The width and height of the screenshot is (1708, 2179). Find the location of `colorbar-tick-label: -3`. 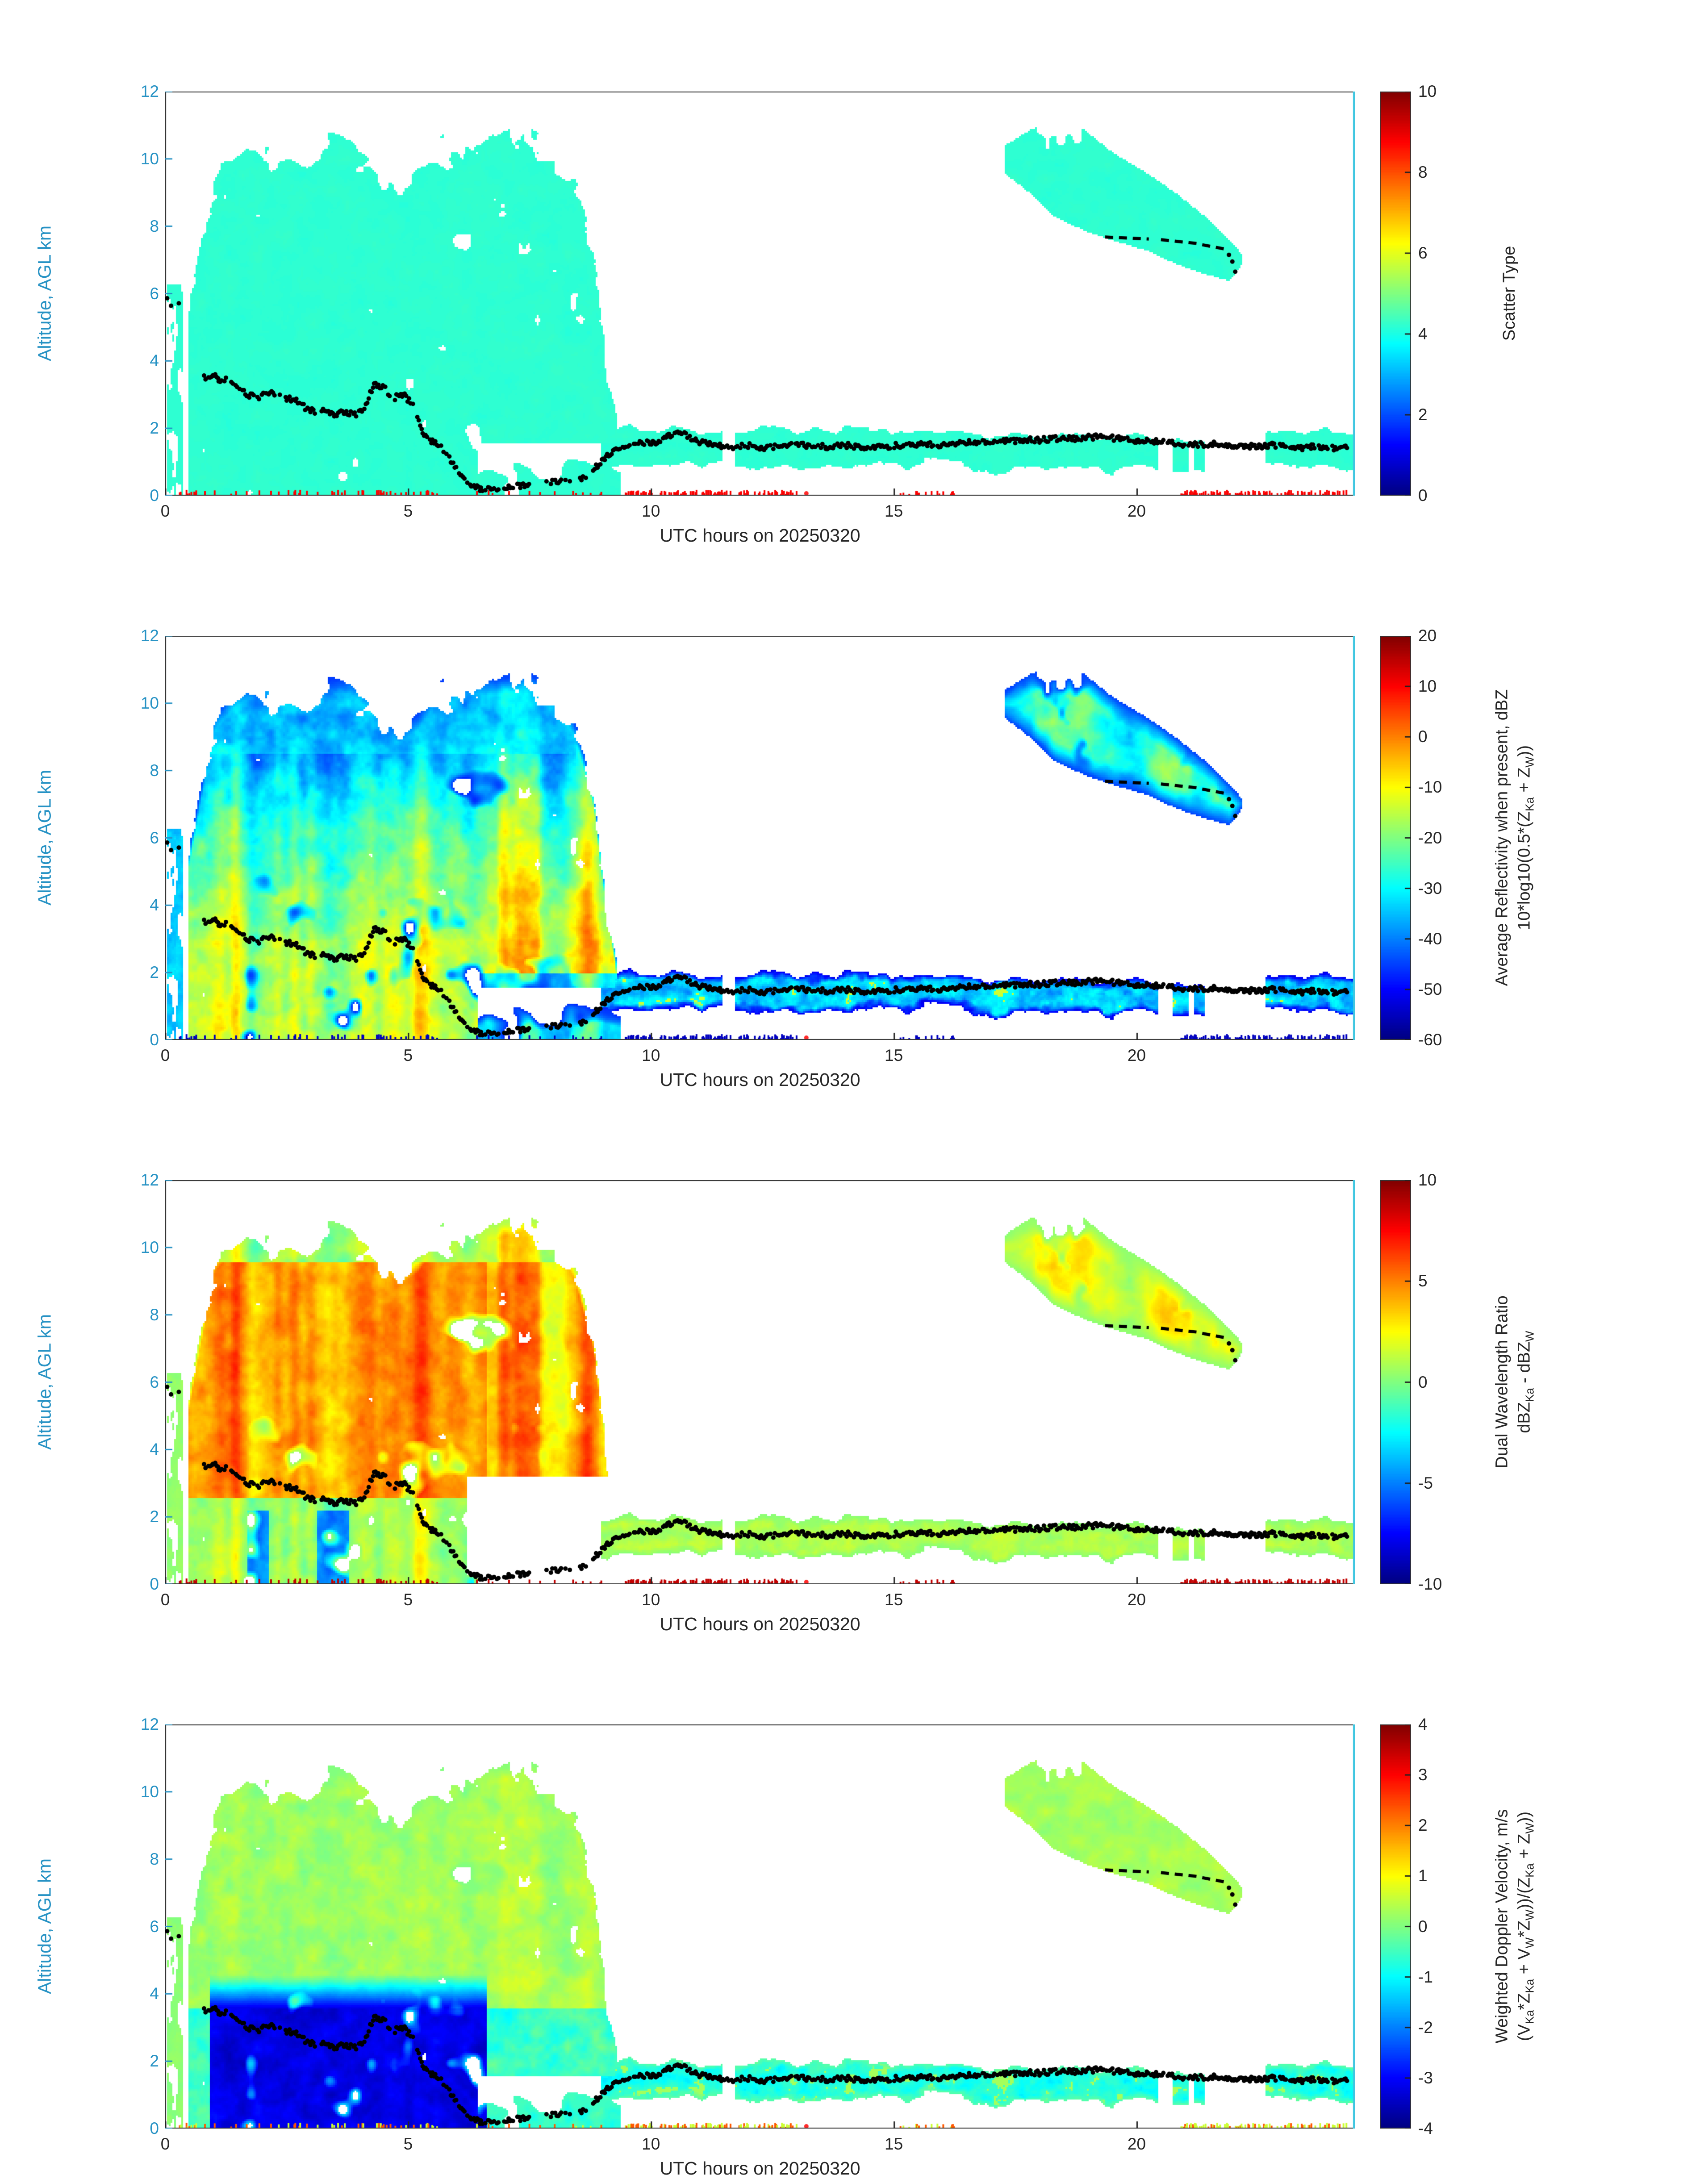

colorbar-tick-label: -3 is located at coordinates (1425, 2077).